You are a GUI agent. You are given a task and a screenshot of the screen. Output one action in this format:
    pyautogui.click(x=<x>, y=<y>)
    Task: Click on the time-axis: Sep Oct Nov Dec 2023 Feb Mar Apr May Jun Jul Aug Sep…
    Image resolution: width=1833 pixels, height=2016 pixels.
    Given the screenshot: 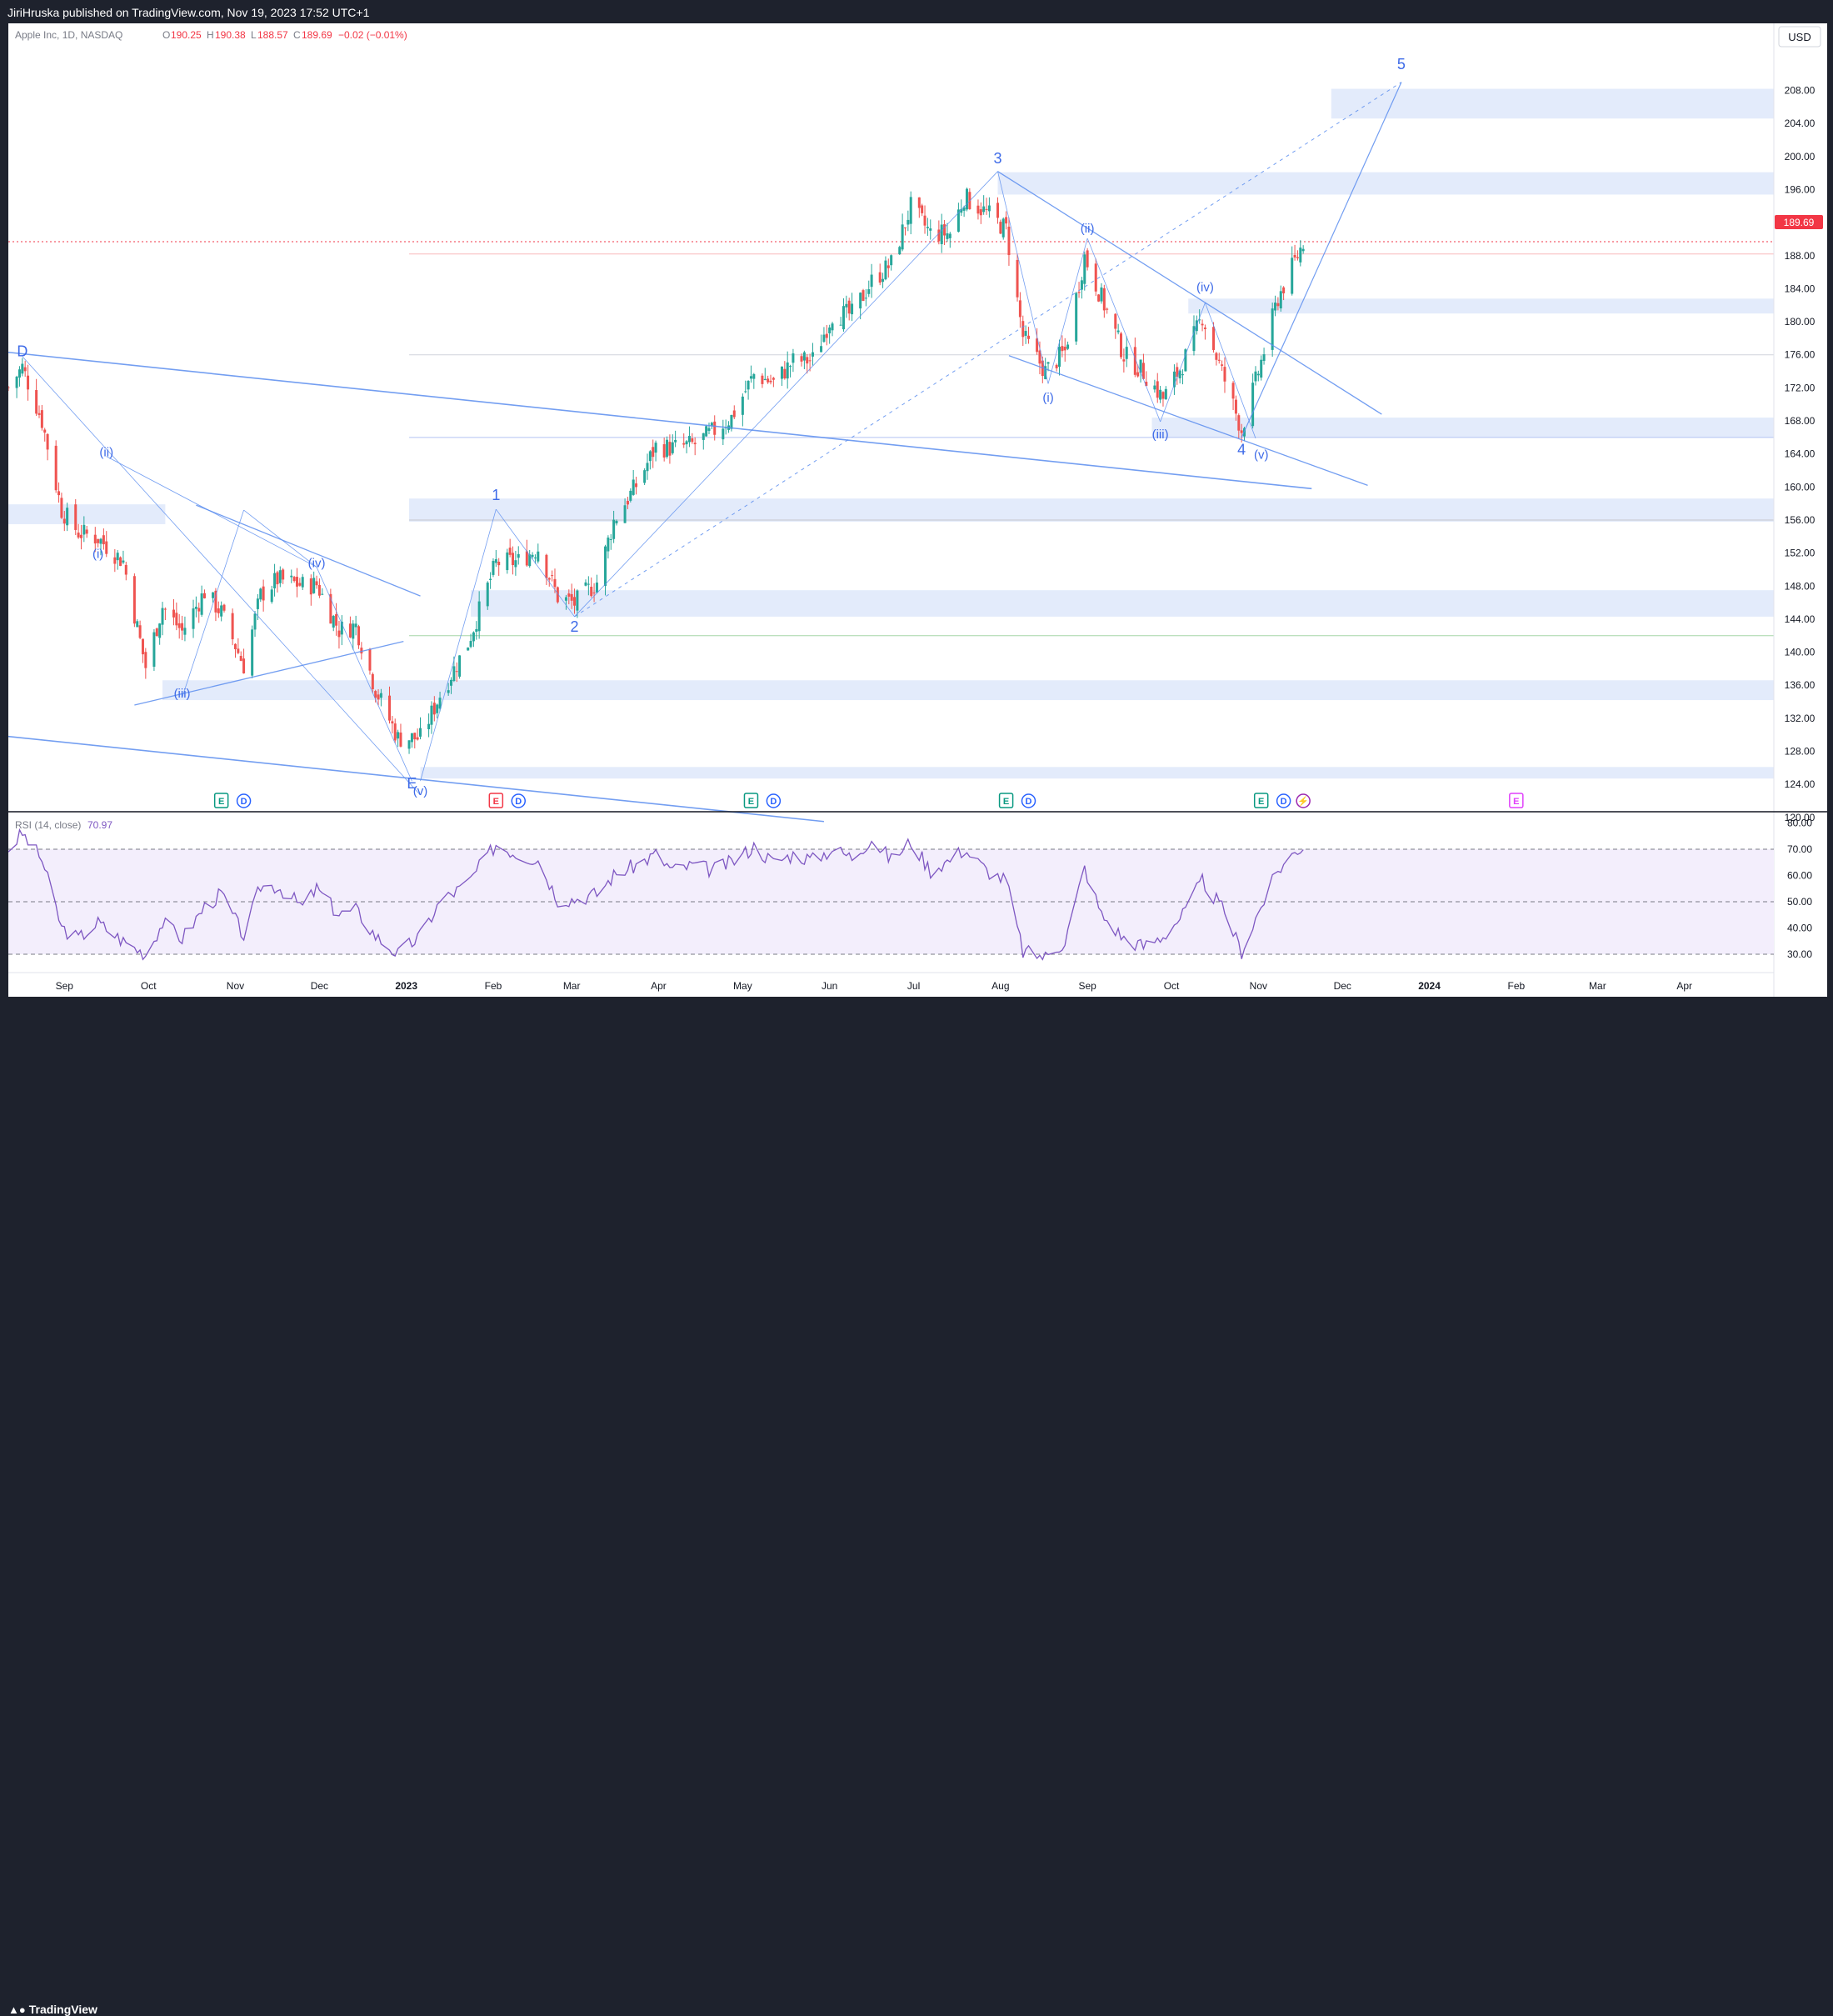 What is the action you would take?
    pyautogui.click(x=874, y=986)
    